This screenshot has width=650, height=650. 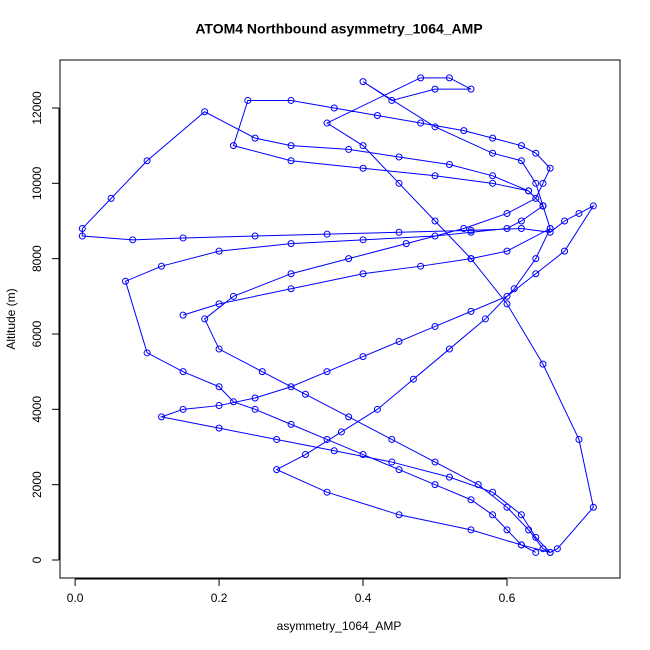 I want to click on x-axis-label: asymmetry_1064_AMP, so click(x=339, y=626).